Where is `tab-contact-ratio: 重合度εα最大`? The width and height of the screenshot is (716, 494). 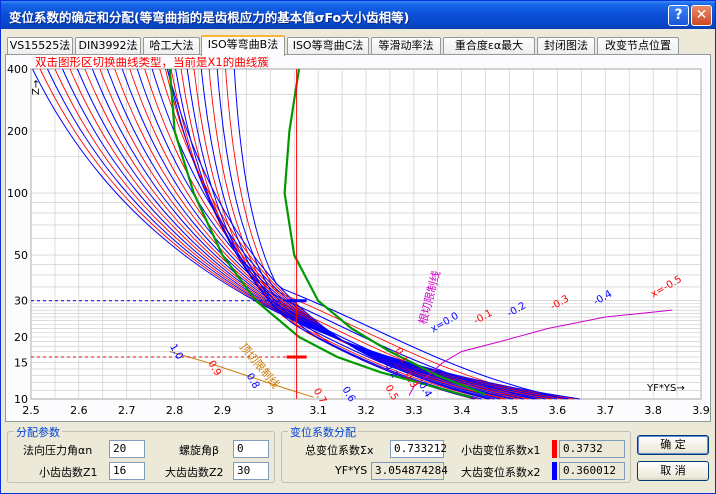
tab-contact-ratio: 重合度εα最大 is located at coordinates (489, 46).